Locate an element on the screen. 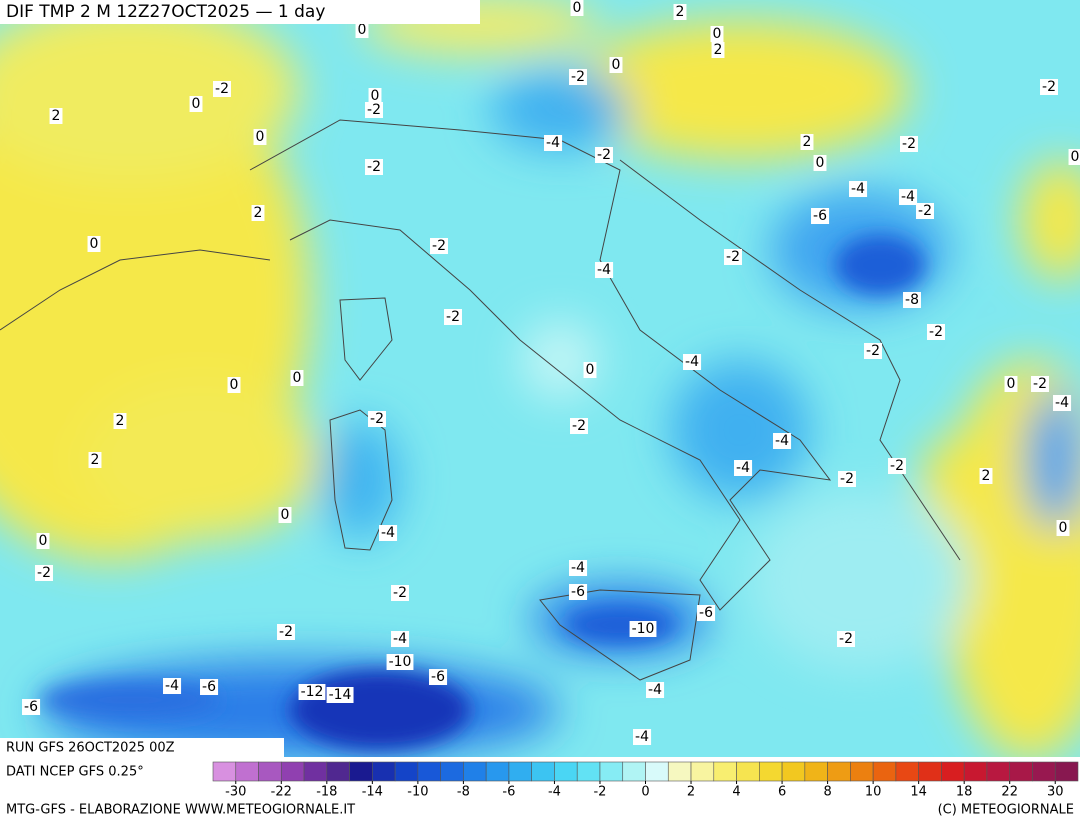 This screenshot has height=828, width=1080. colorbar-tick-label: 18 is located at coordinates (964, 792).